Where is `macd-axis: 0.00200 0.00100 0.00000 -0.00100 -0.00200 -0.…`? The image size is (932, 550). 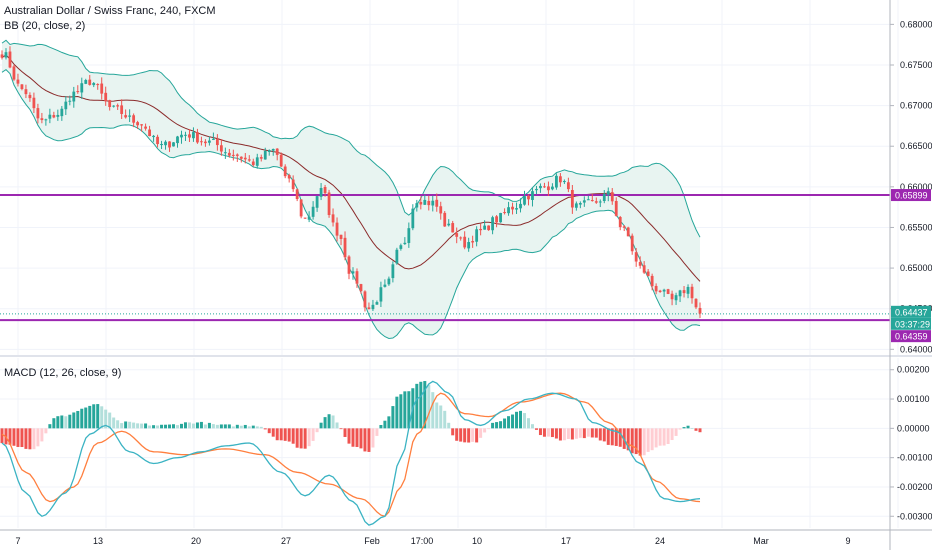 macd-axis: 0.00200 0.00100 0.00000 -0.00100 -0.00200 -0.… is located at coordinates (911, 443).